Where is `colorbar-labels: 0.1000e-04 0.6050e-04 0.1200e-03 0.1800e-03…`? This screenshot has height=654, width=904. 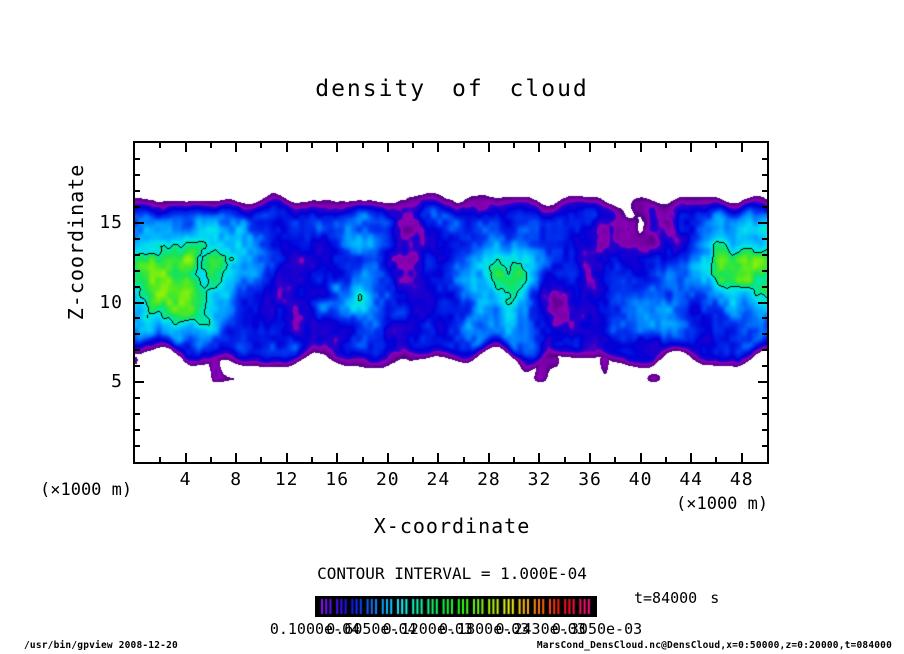
colorbar-labels: 0.1000e-04 0.6050e-04 0.1200e-03 0.1800e-03… is located at coordinates (456, 629).